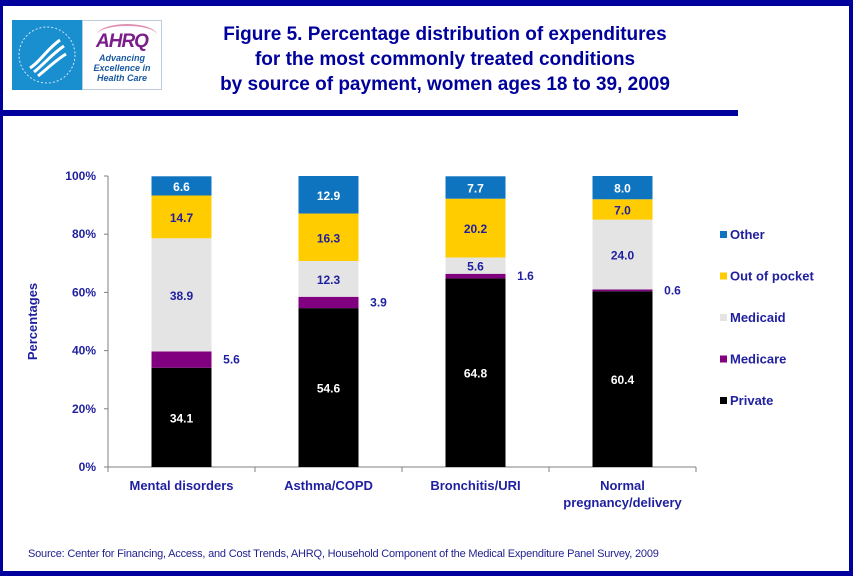 The width and height of the screenshot is (853, 576). Describe the element at coordinates (84, 409) in the screenshot. I see `y-tick-label: 20%` at that location.